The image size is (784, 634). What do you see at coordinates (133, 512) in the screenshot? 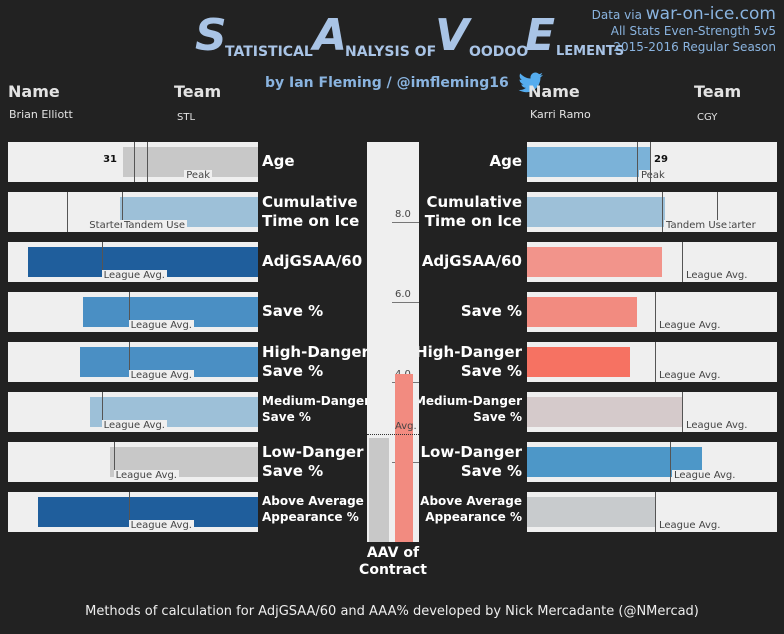
I see `left-panel-7: League Avg.` at bounding box center [133, 512].